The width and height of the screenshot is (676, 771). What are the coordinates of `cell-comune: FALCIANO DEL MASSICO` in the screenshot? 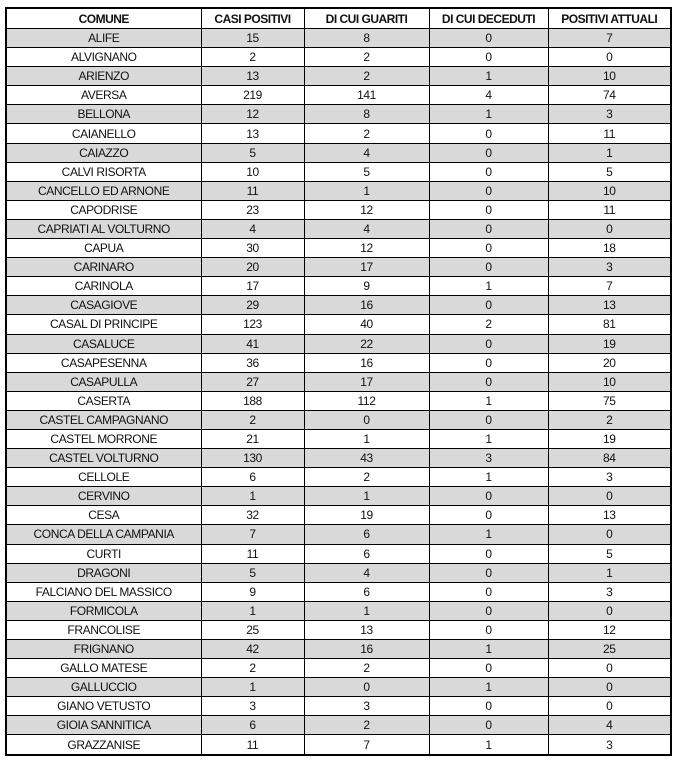 It's located at (103, 591).